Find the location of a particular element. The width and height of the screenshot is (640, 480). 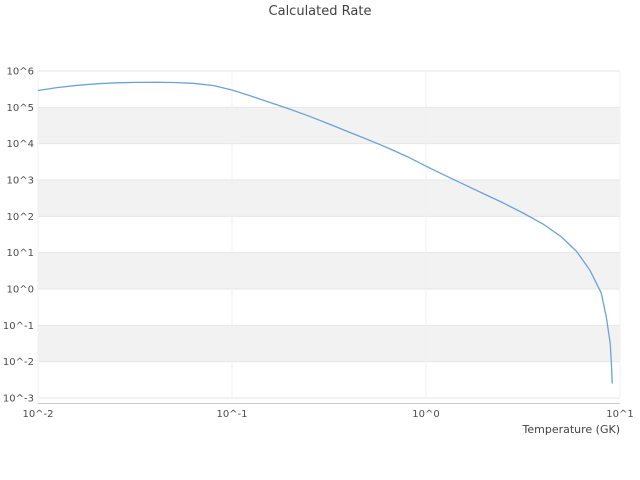

y-tick-label: 10^-1 is located at coordinates (18, 326).